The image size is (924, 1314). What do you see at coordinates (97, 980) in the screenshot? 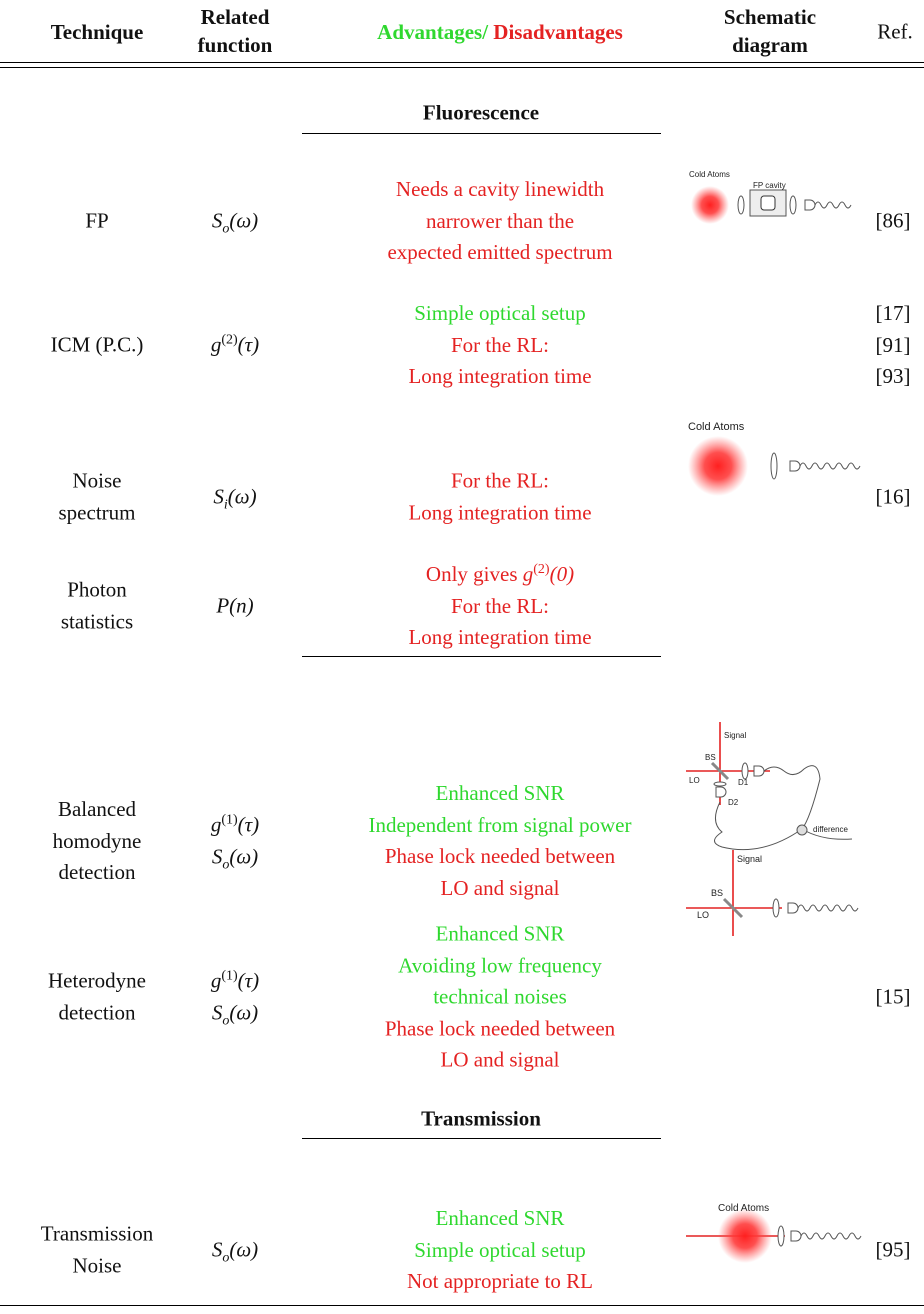
I see `technique-line: Heterodyne` at bounding box center [97, 980].